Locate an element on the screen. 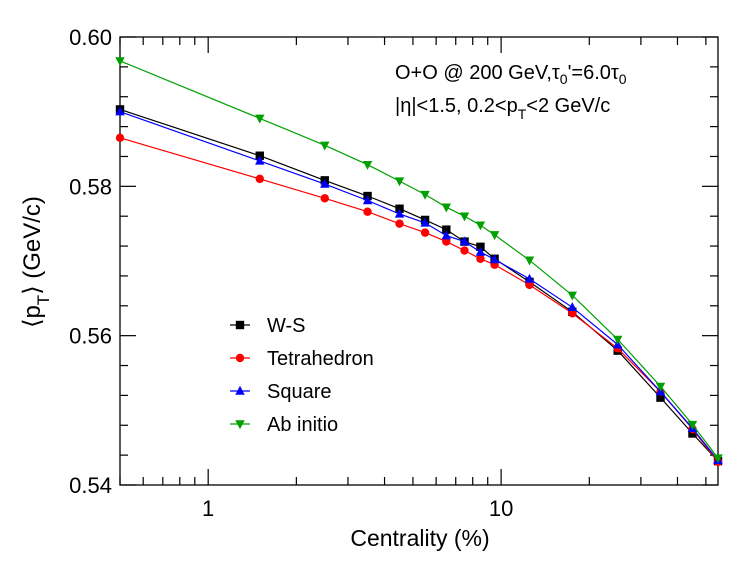 Image resolution: width=747 pixels, height=563 pixels. legend-item-tetrahedron: Tetrahedron is located at coordinates (302, 359).